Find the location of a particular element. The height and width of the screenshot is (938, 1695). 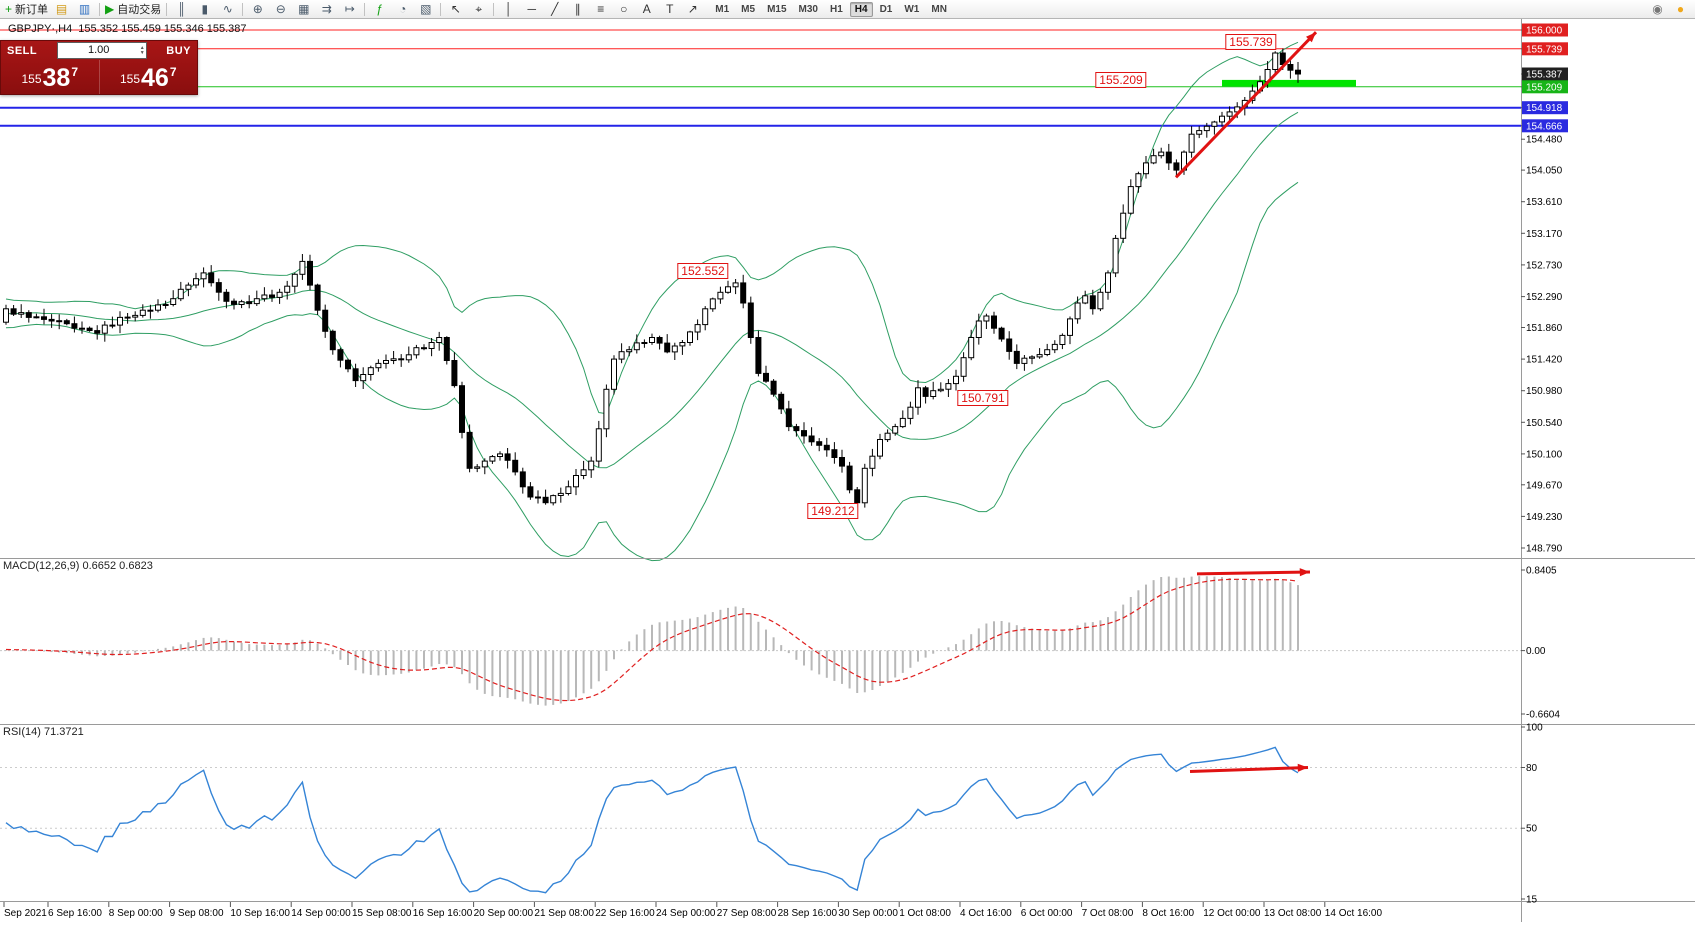

chart-candles-glyph: ▮ is located at coordinates (205, 9).